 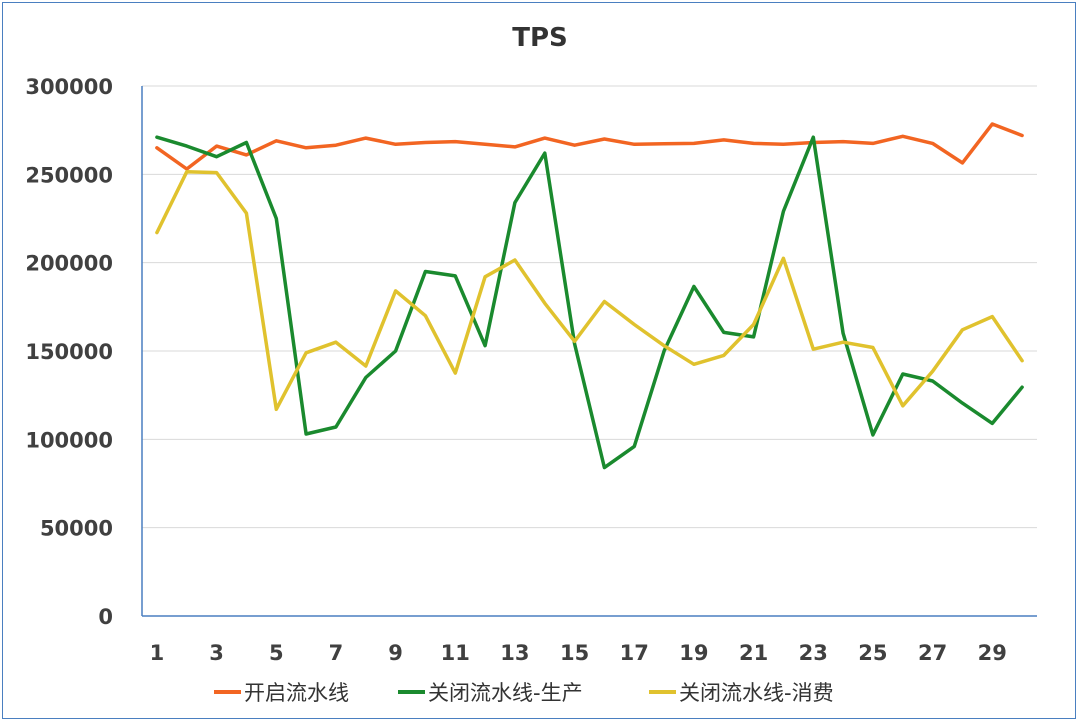 What do you see at coordinates (505, 693) in the screenshot?
I see `legend-label: 关闭流水线-生产` at bounding box center [505, 693].